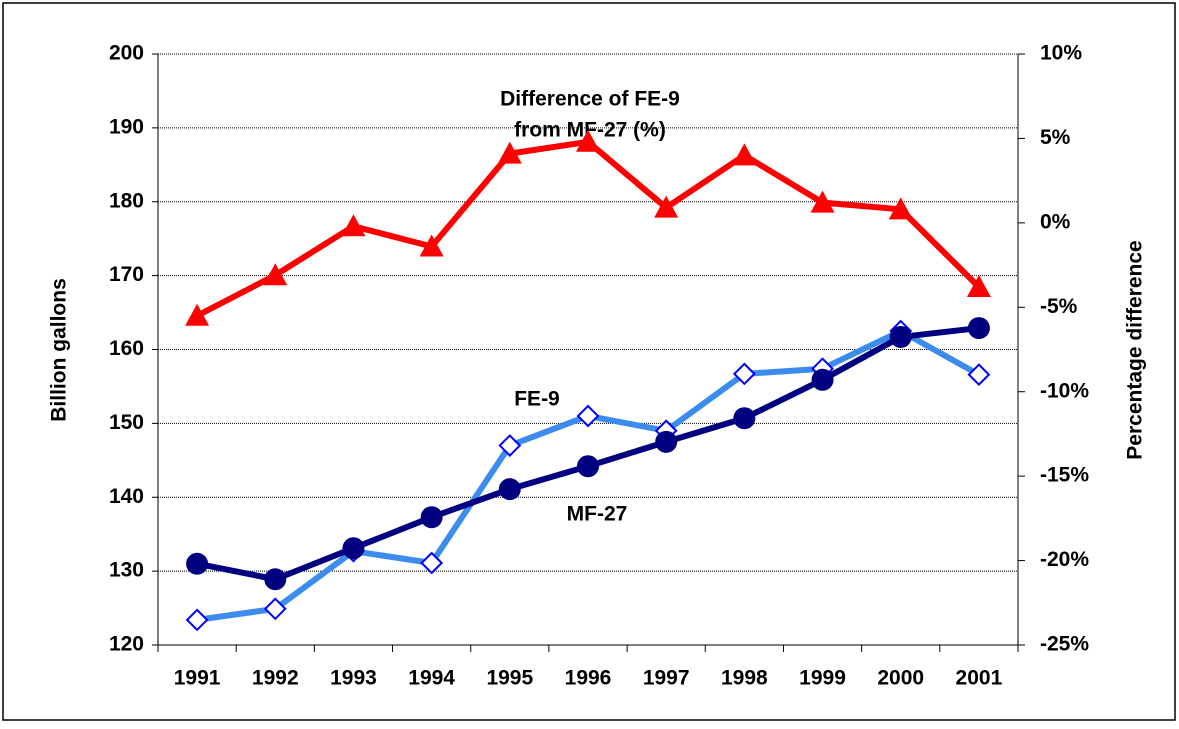 The width and height of the screenshot is (1179, 729). I want to click on y-tick-label: 130, so click(126, 570).